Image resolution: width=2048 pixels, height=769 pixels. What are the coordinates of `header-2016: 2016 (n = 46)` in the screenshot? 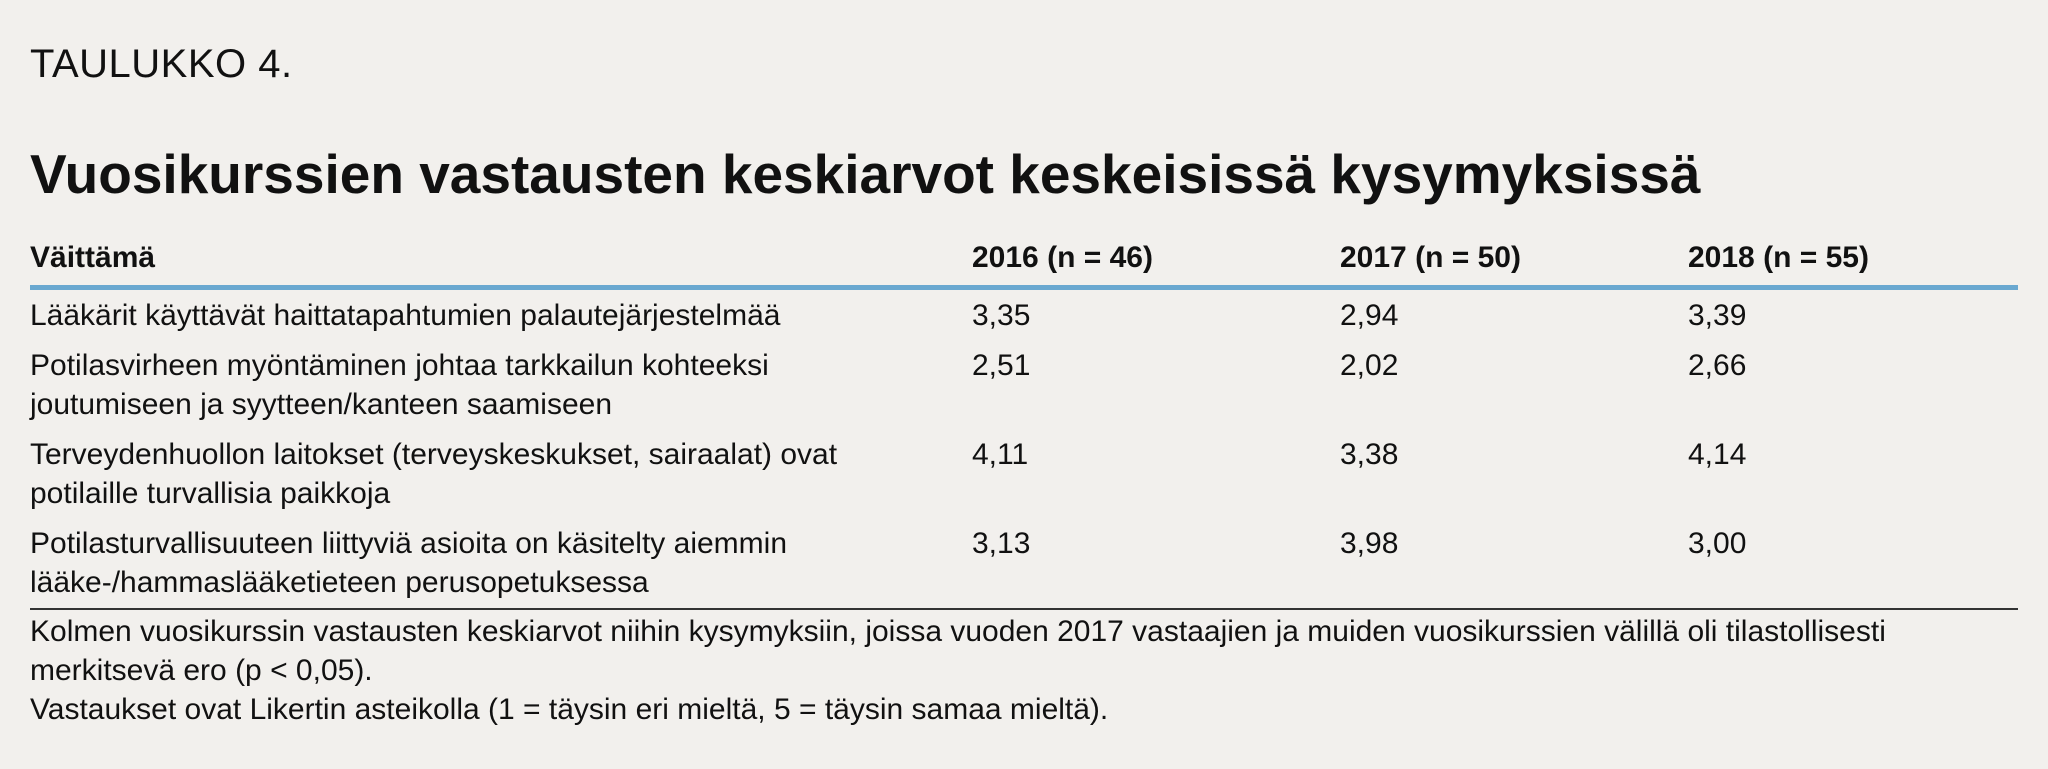 It's located at (1156, 263).